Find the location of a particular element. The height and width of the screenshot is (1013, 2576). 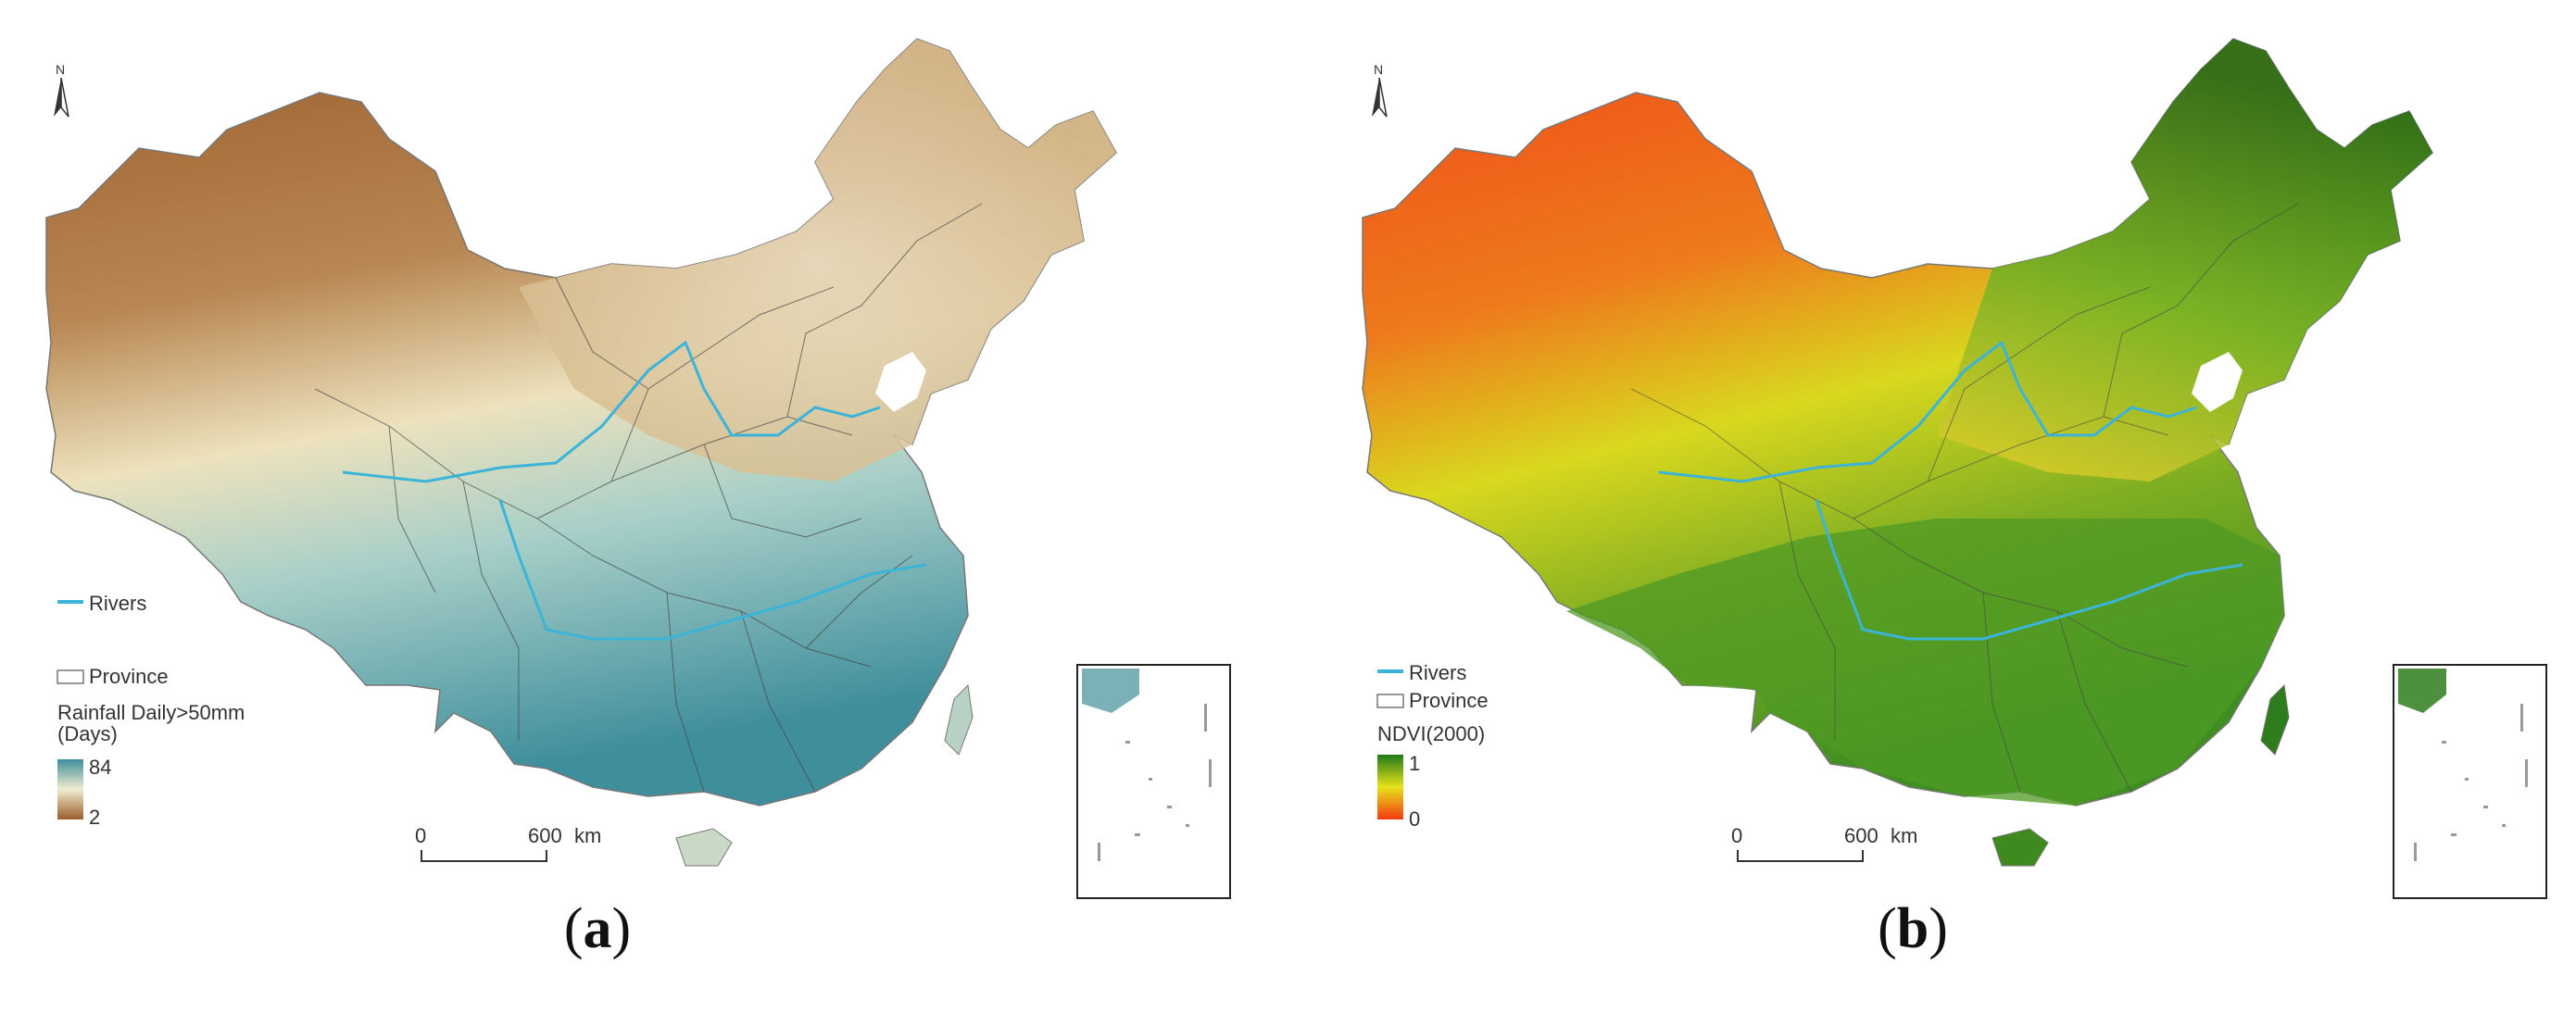

variable-unit: (Days) is located at coordinates (87, 734).